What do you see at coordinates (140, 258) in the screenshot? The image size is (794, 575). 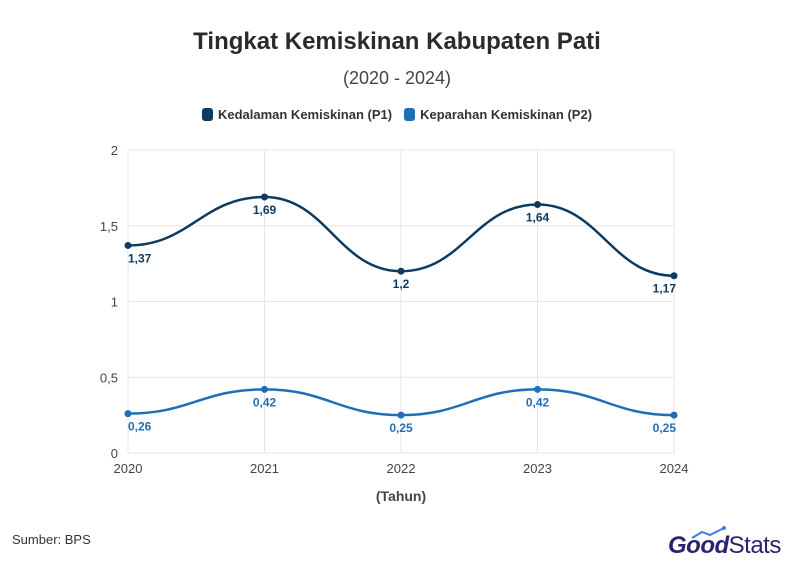 I see `data-label: 1,37` at bounding box center [140, 258].